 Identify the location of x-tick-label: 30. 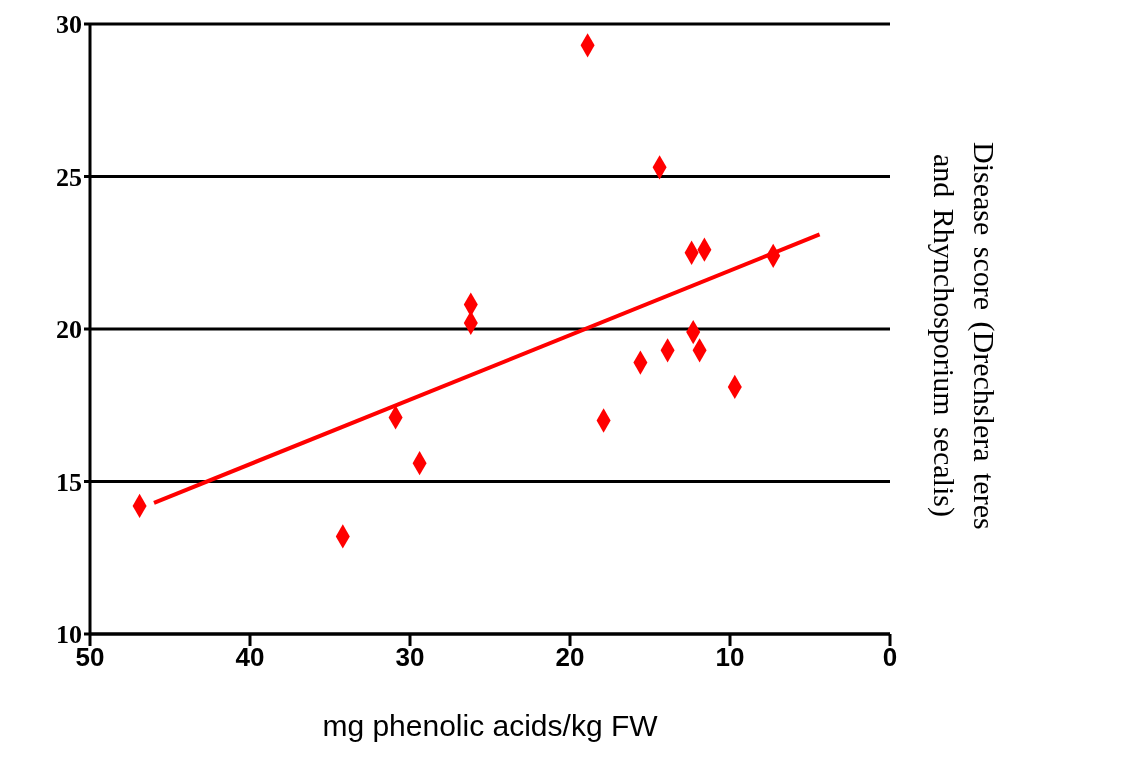
(410, 657).